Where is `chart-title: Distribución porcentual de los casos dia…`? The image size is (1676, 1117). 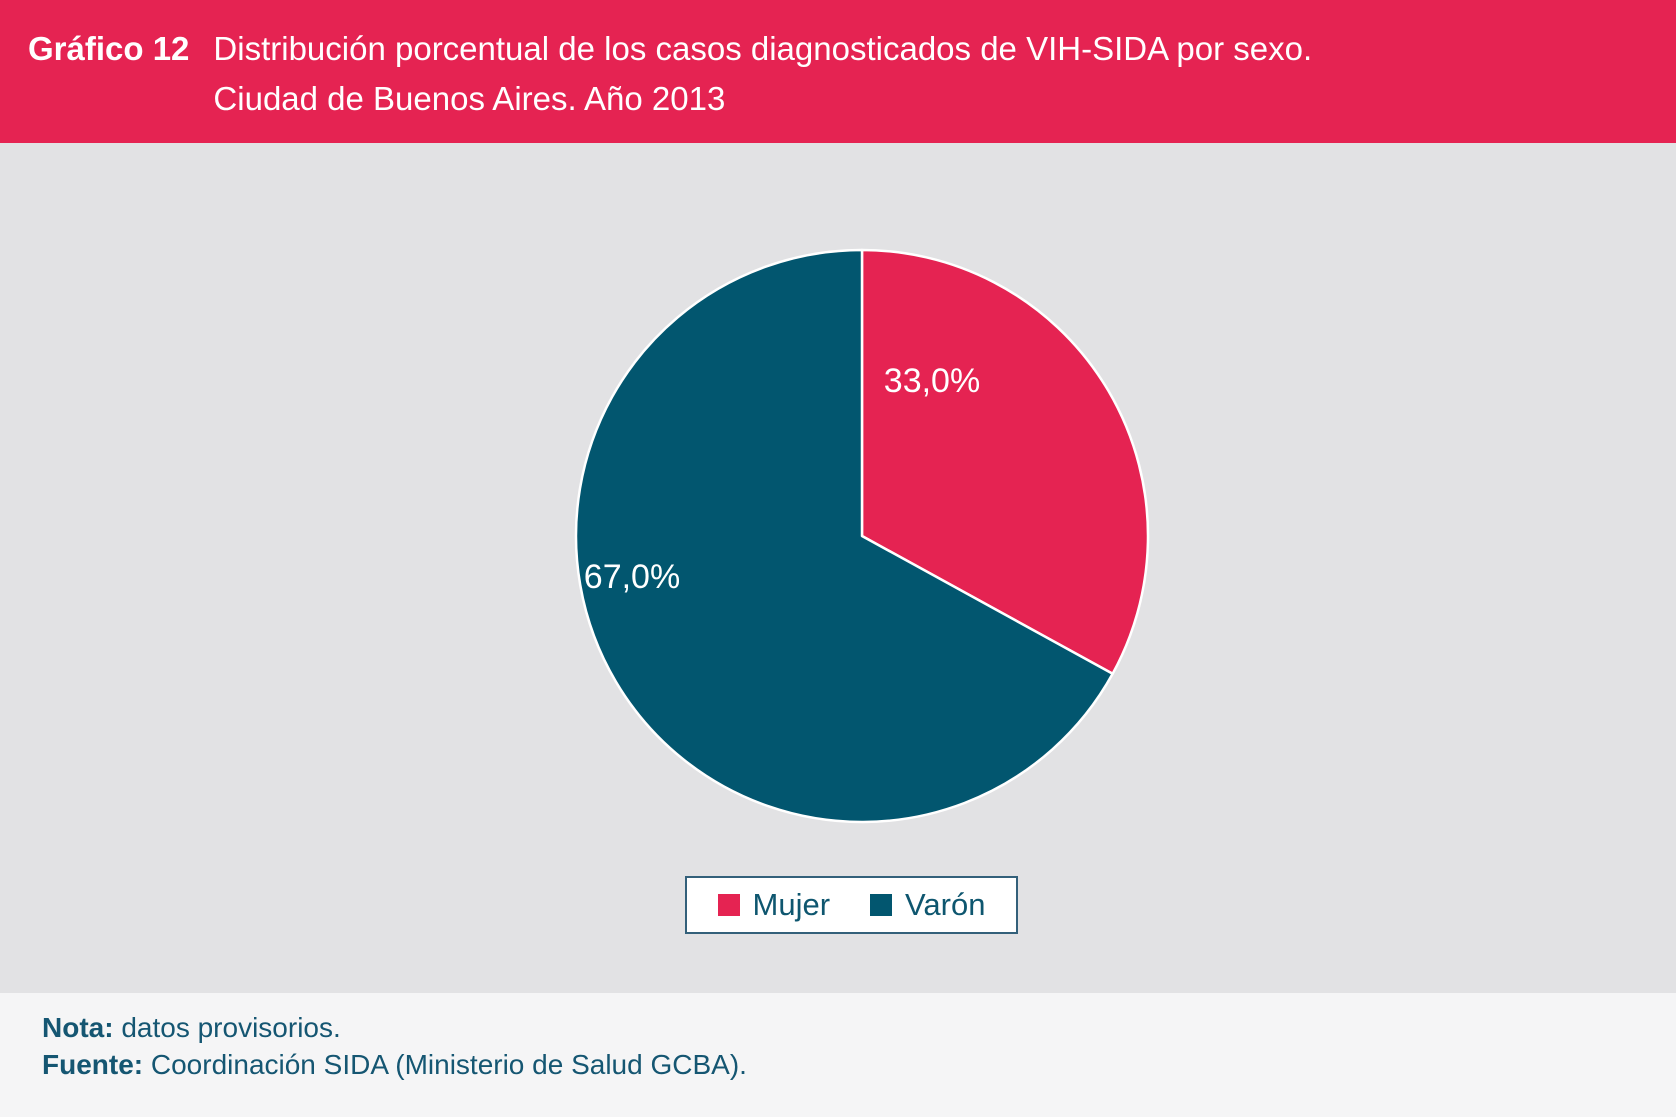
chart-title: Distribución porcentual de los casos dia… is located at coordinates (762, 74).